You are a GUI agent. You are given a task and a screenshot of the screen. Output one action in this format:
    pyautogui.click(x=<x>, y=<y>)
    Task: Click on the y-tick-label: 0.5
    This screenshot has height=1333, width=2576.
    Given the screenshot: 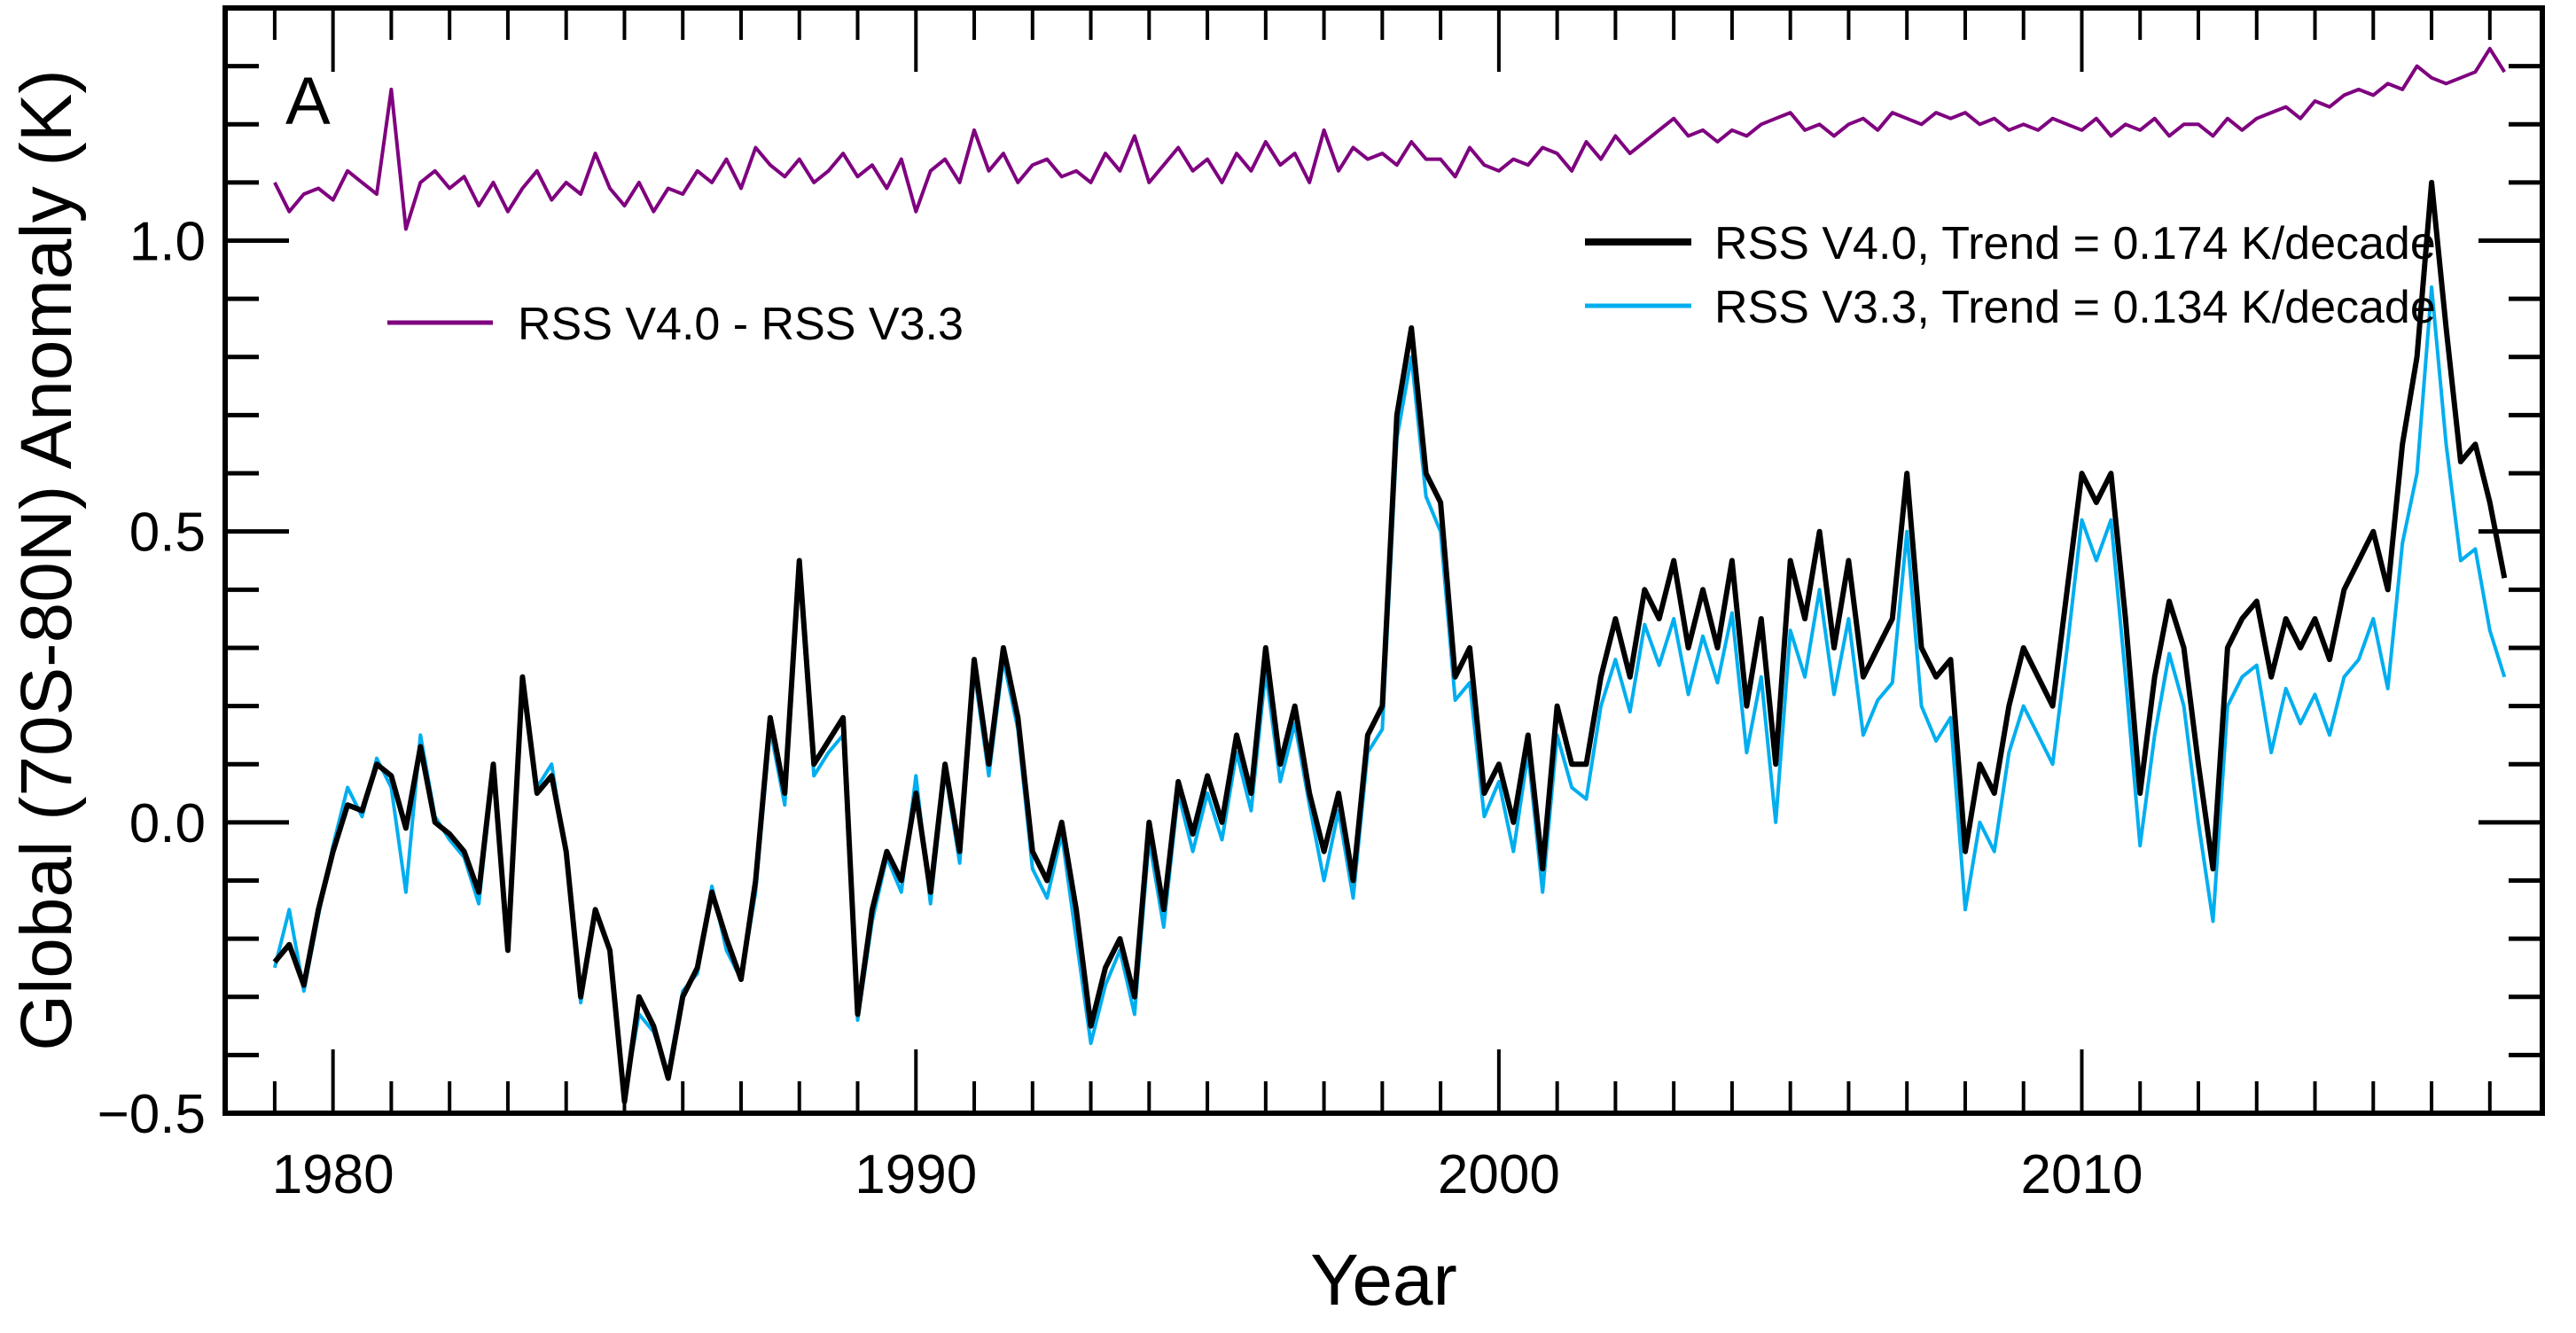 What is the action you would take?
    pyautogui.click(x=167, y=533)
    